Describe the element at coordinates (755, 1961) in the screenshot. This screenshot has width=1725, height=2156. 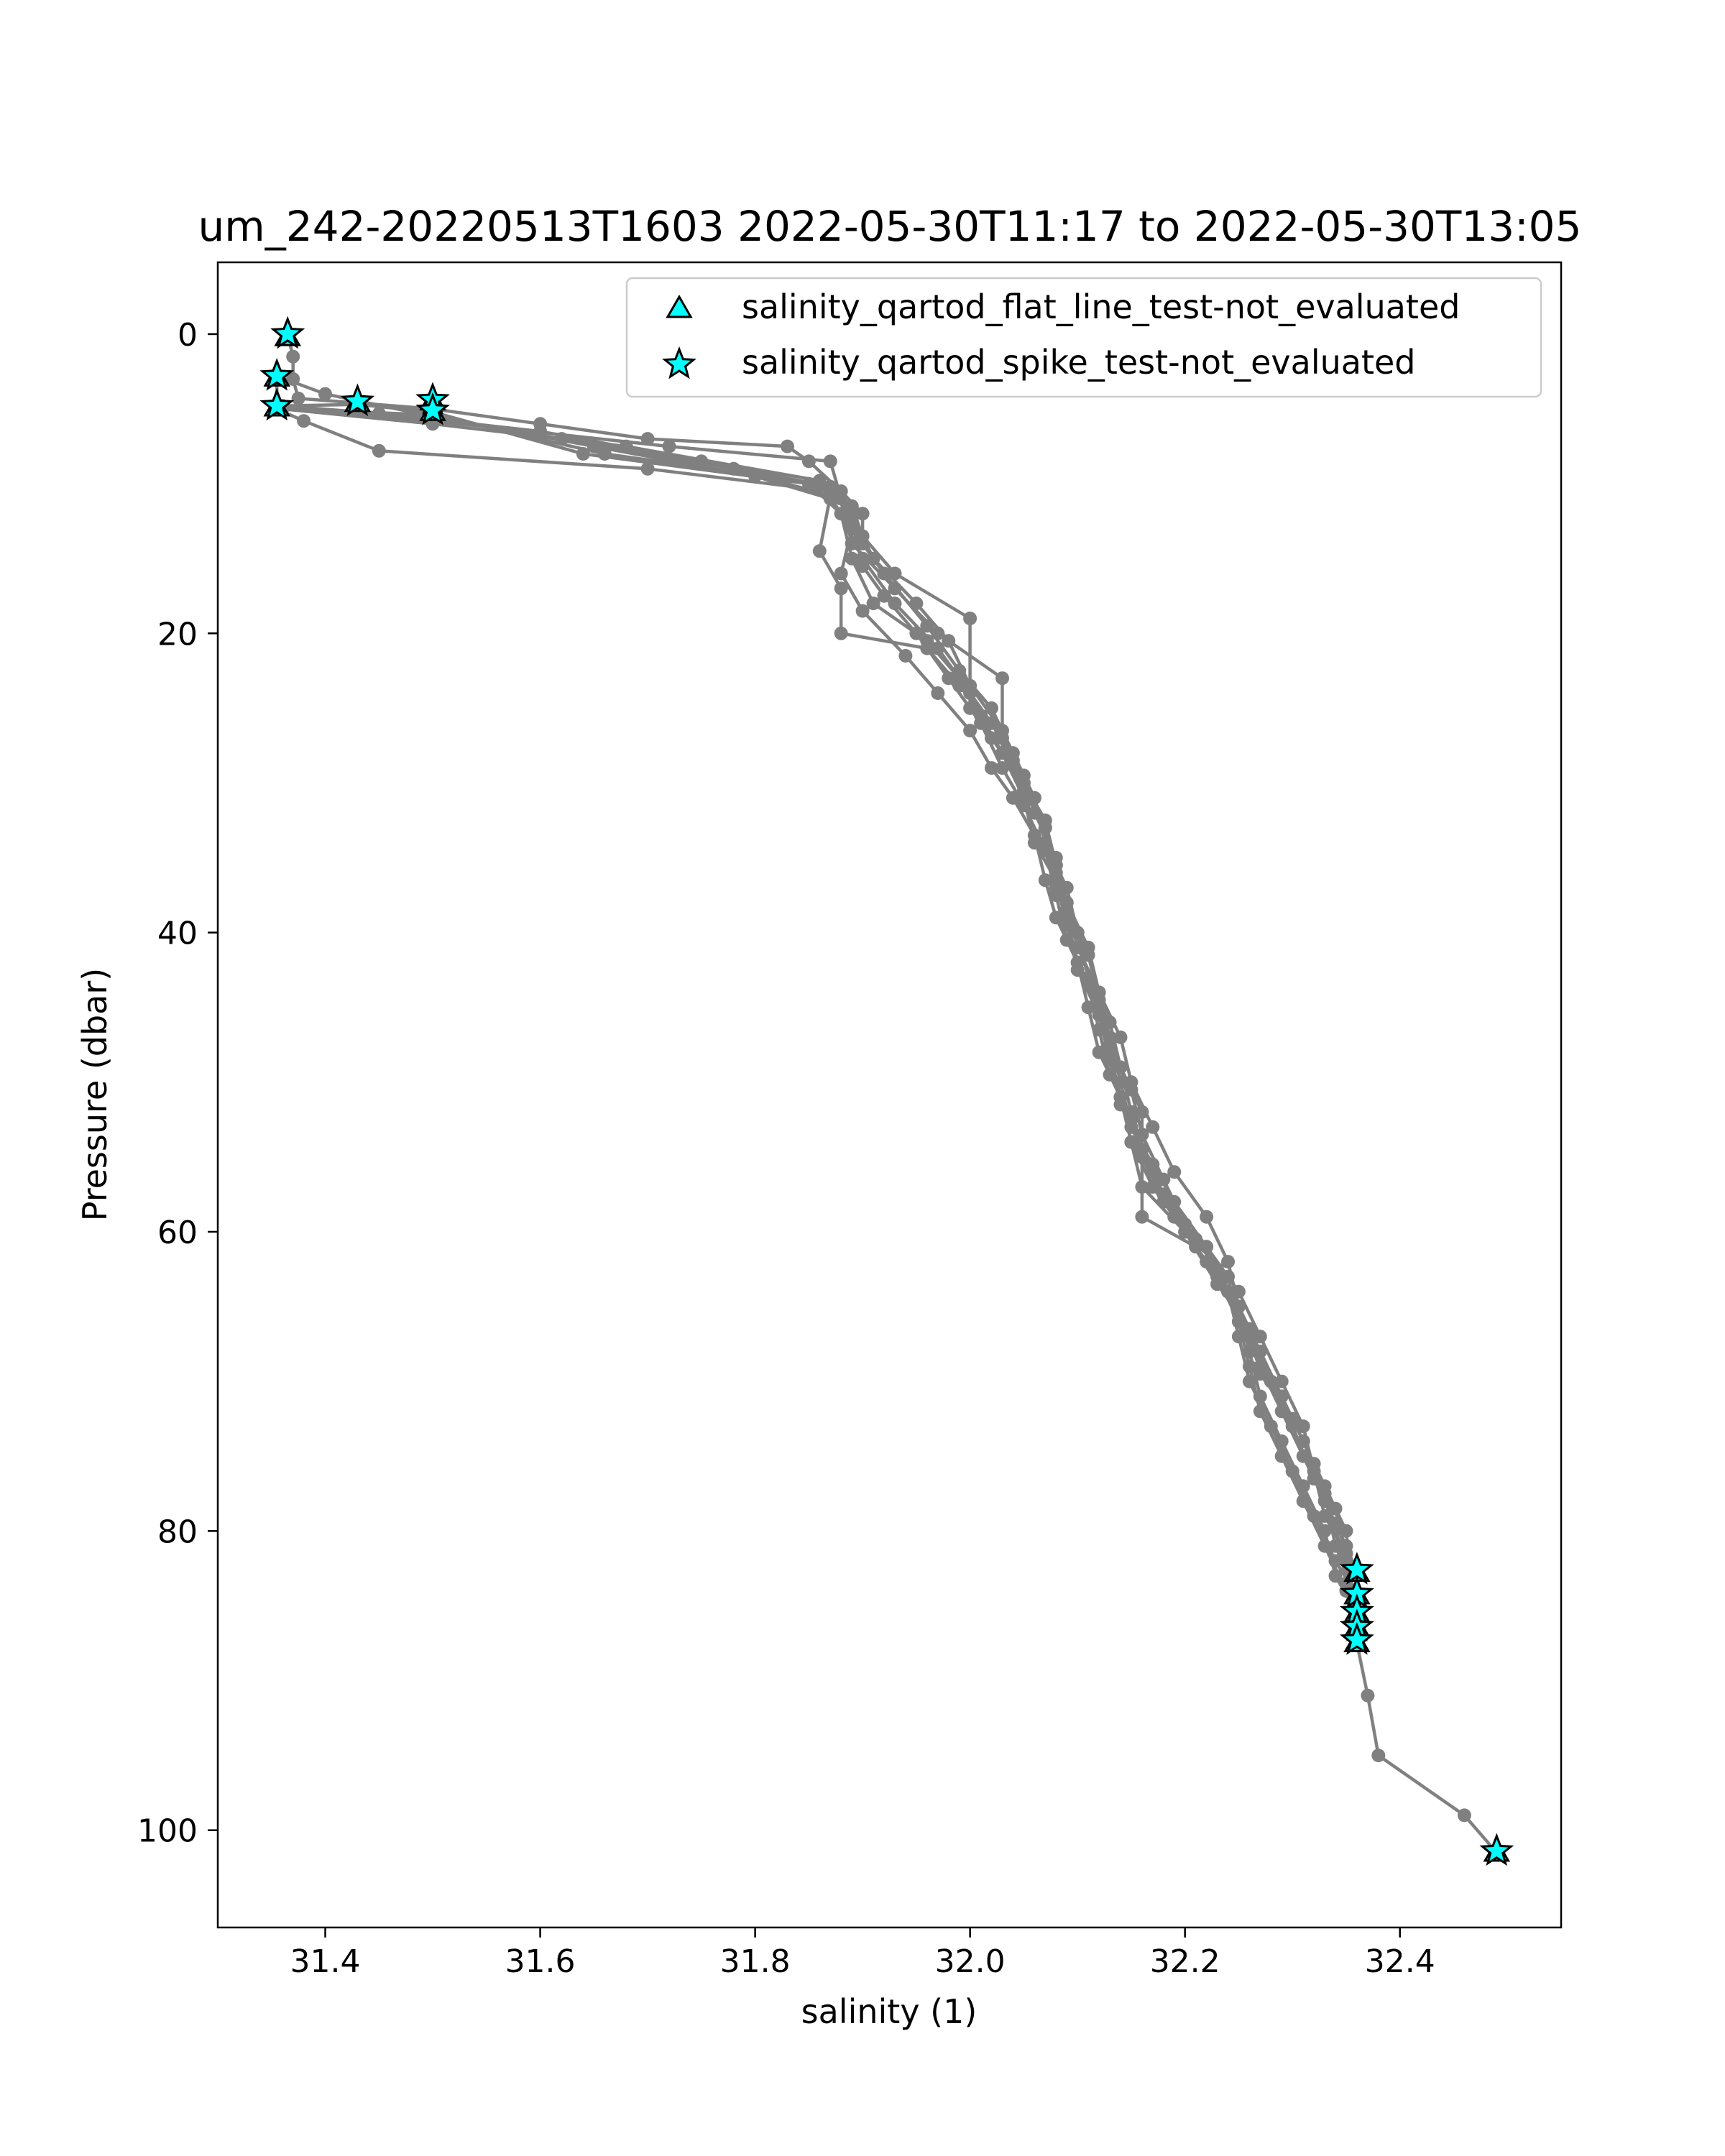
I see `x-tick-label: 31.8` at that location.